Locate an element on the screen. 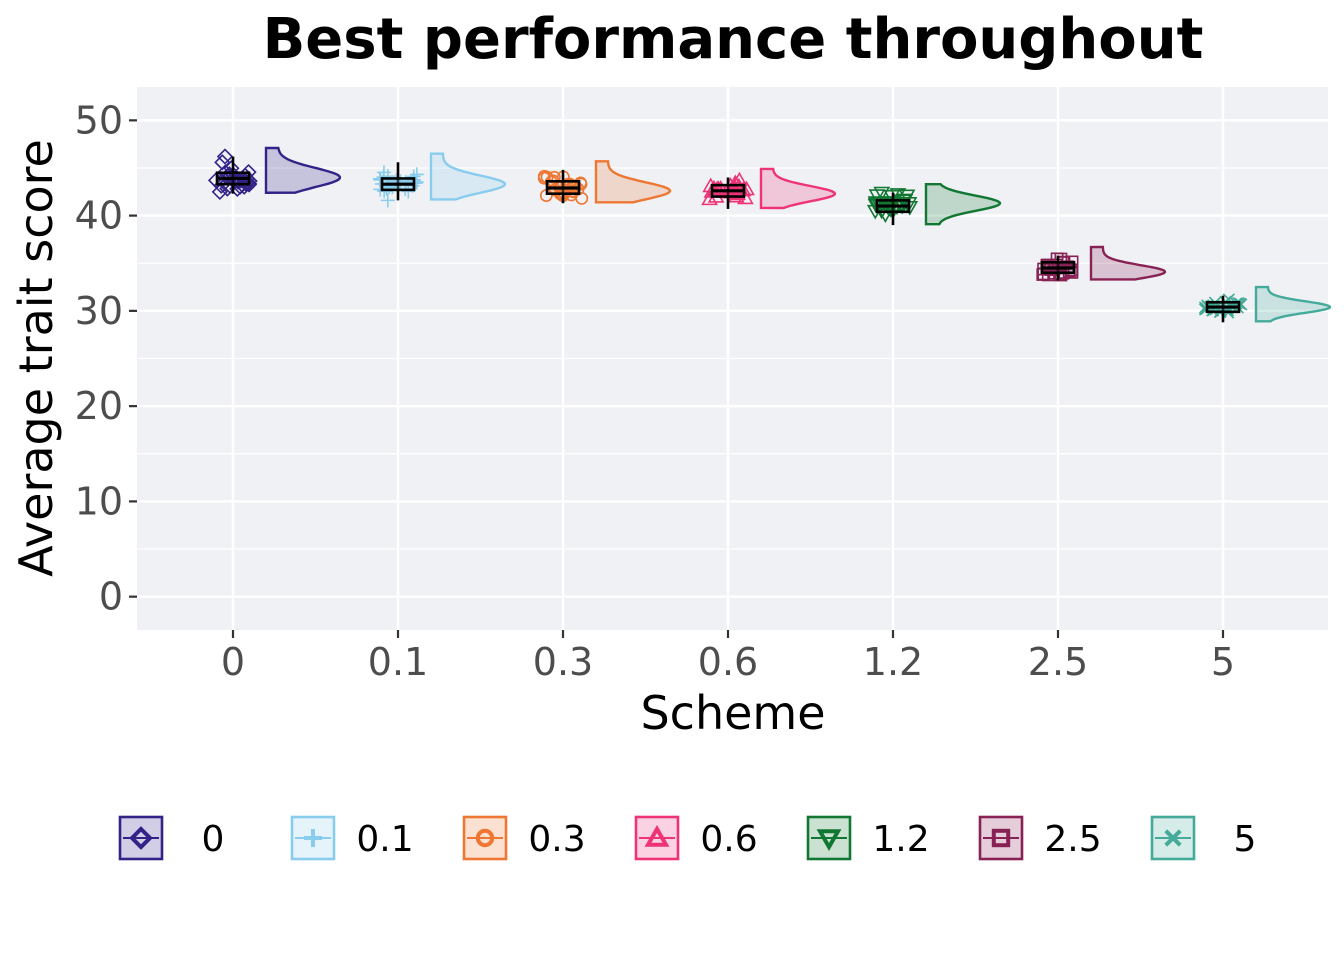 This screenshot has height=960, width=1344. y-tick-label: 40 is located at coordinates (99, 216).